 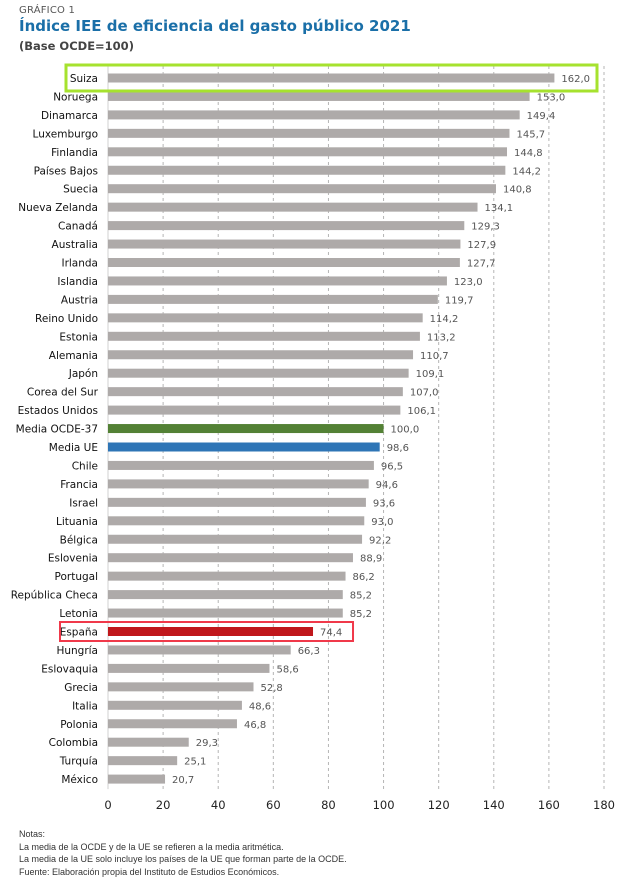 What do you see at coordinates (424, 393) in the screenshot?
I see `data-label: 107,0` at bounding box center [424, 393].